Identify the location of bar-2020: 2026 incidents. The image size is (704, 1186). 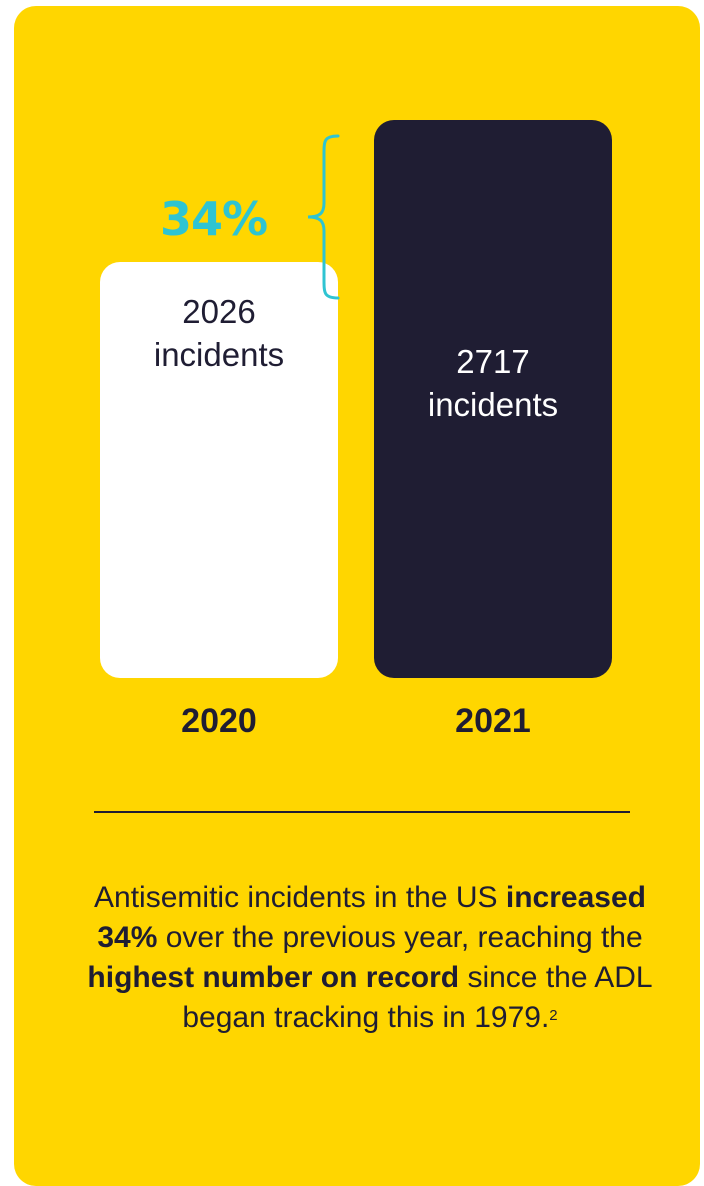
(219, 470).